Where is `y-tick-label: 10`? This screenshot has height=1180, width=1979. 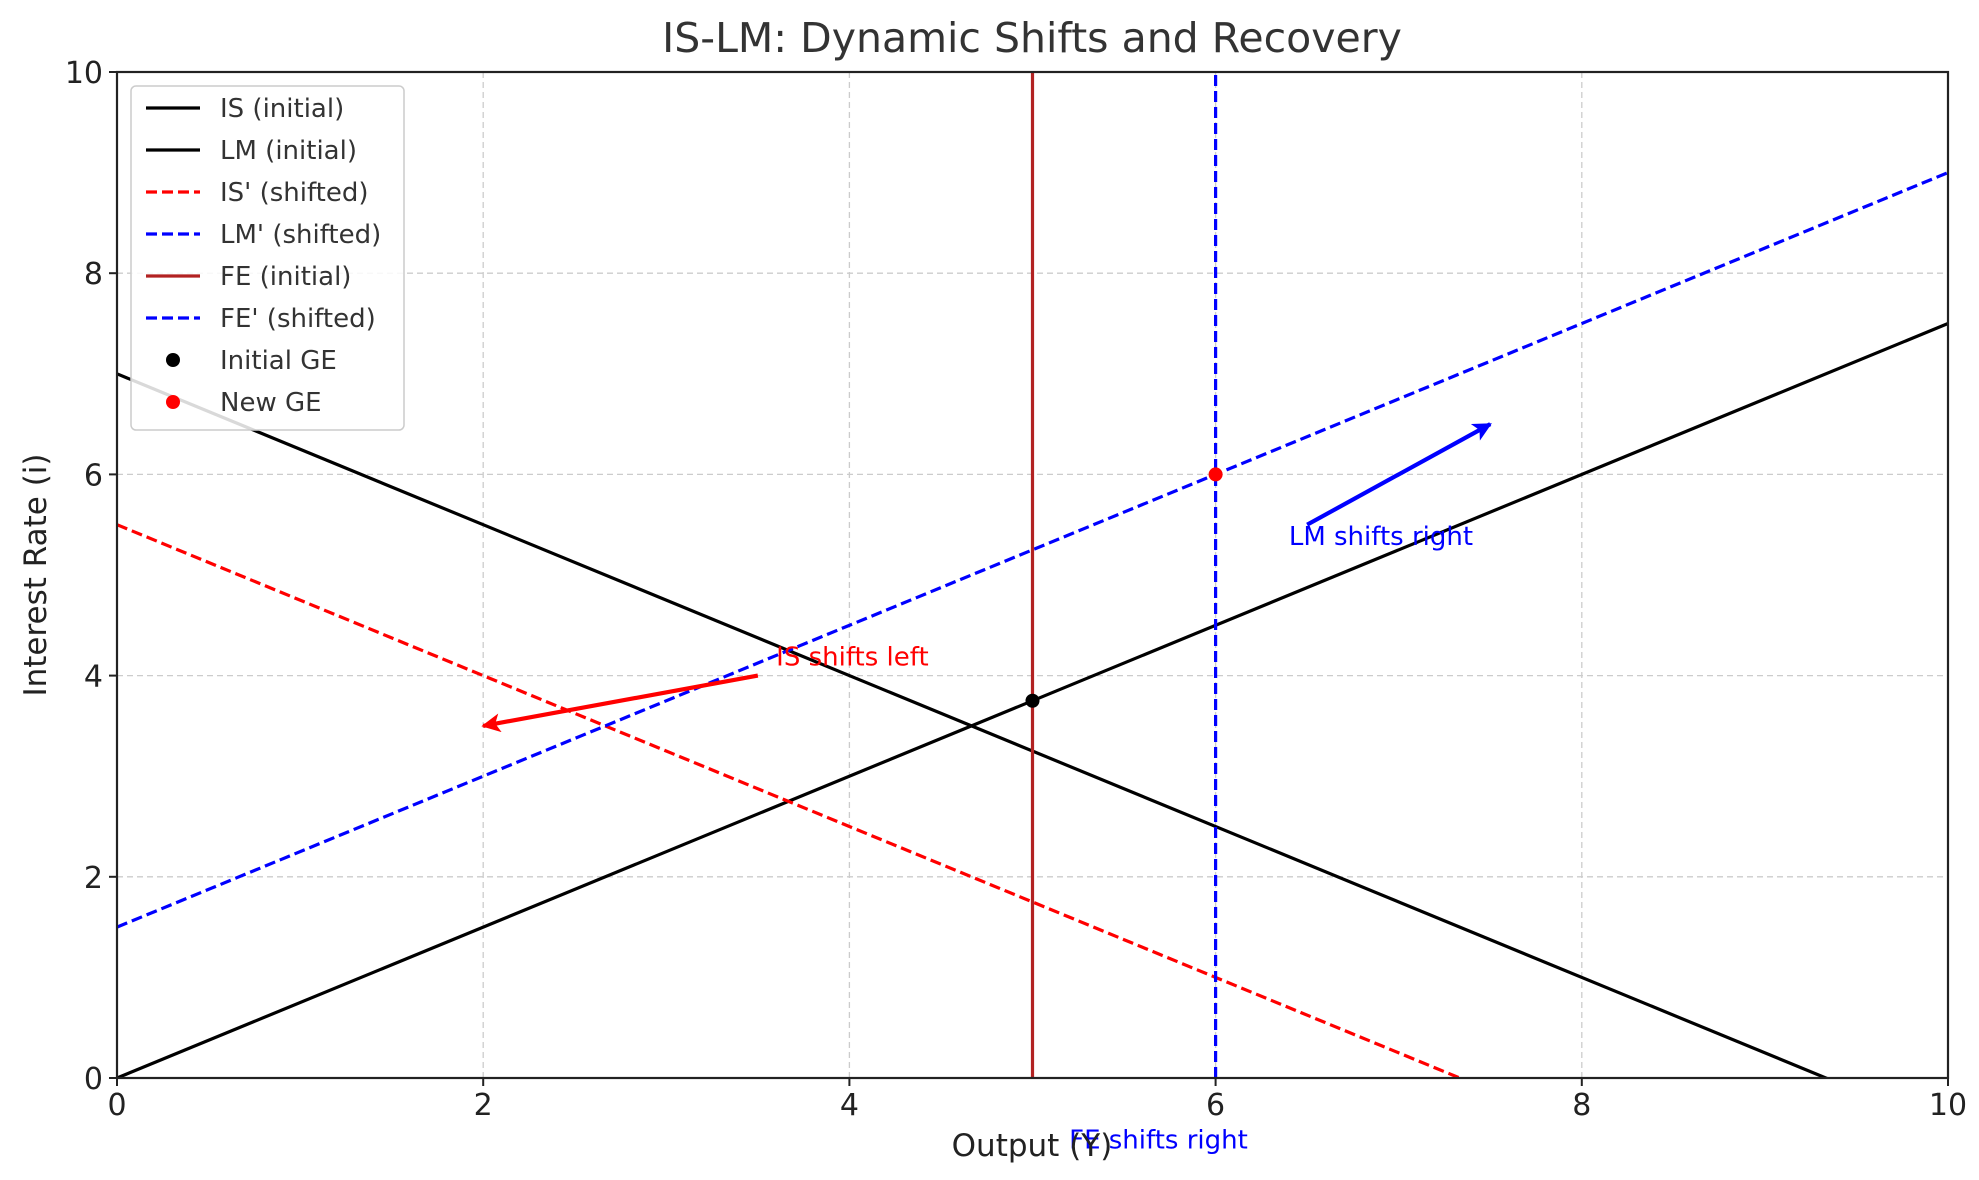 y-tick-label: 10 is located at coordinates (84, 73).